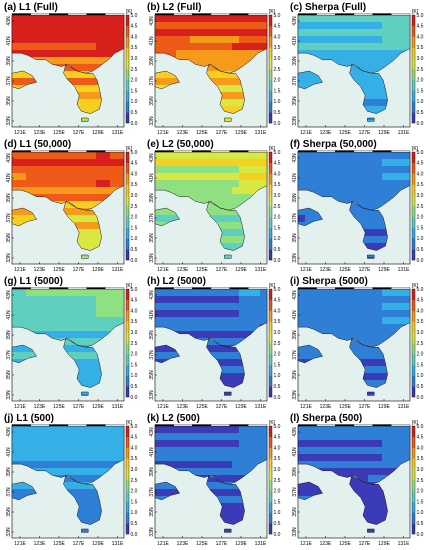  I want to click on lat-tick-label: 37N, so click(9, 492).